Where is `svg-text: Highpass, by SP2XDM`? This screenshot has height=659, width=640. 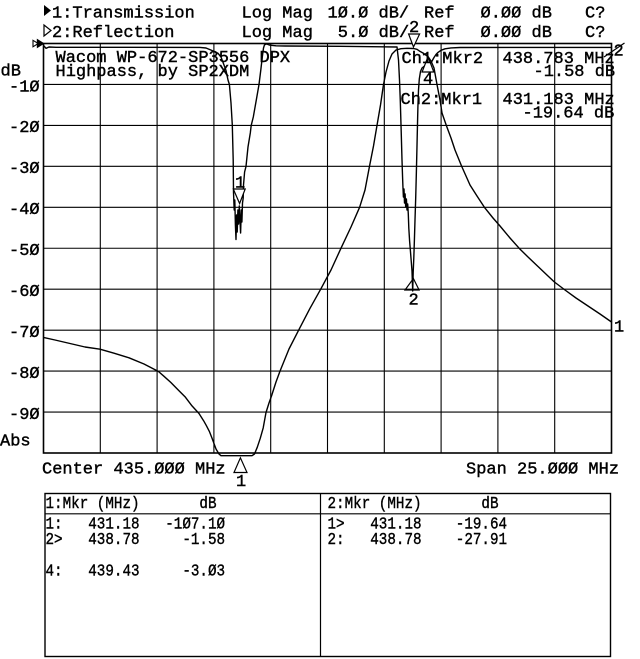
svg-text: Highpass, by SP2XDM is located at coordinates (153, 72).